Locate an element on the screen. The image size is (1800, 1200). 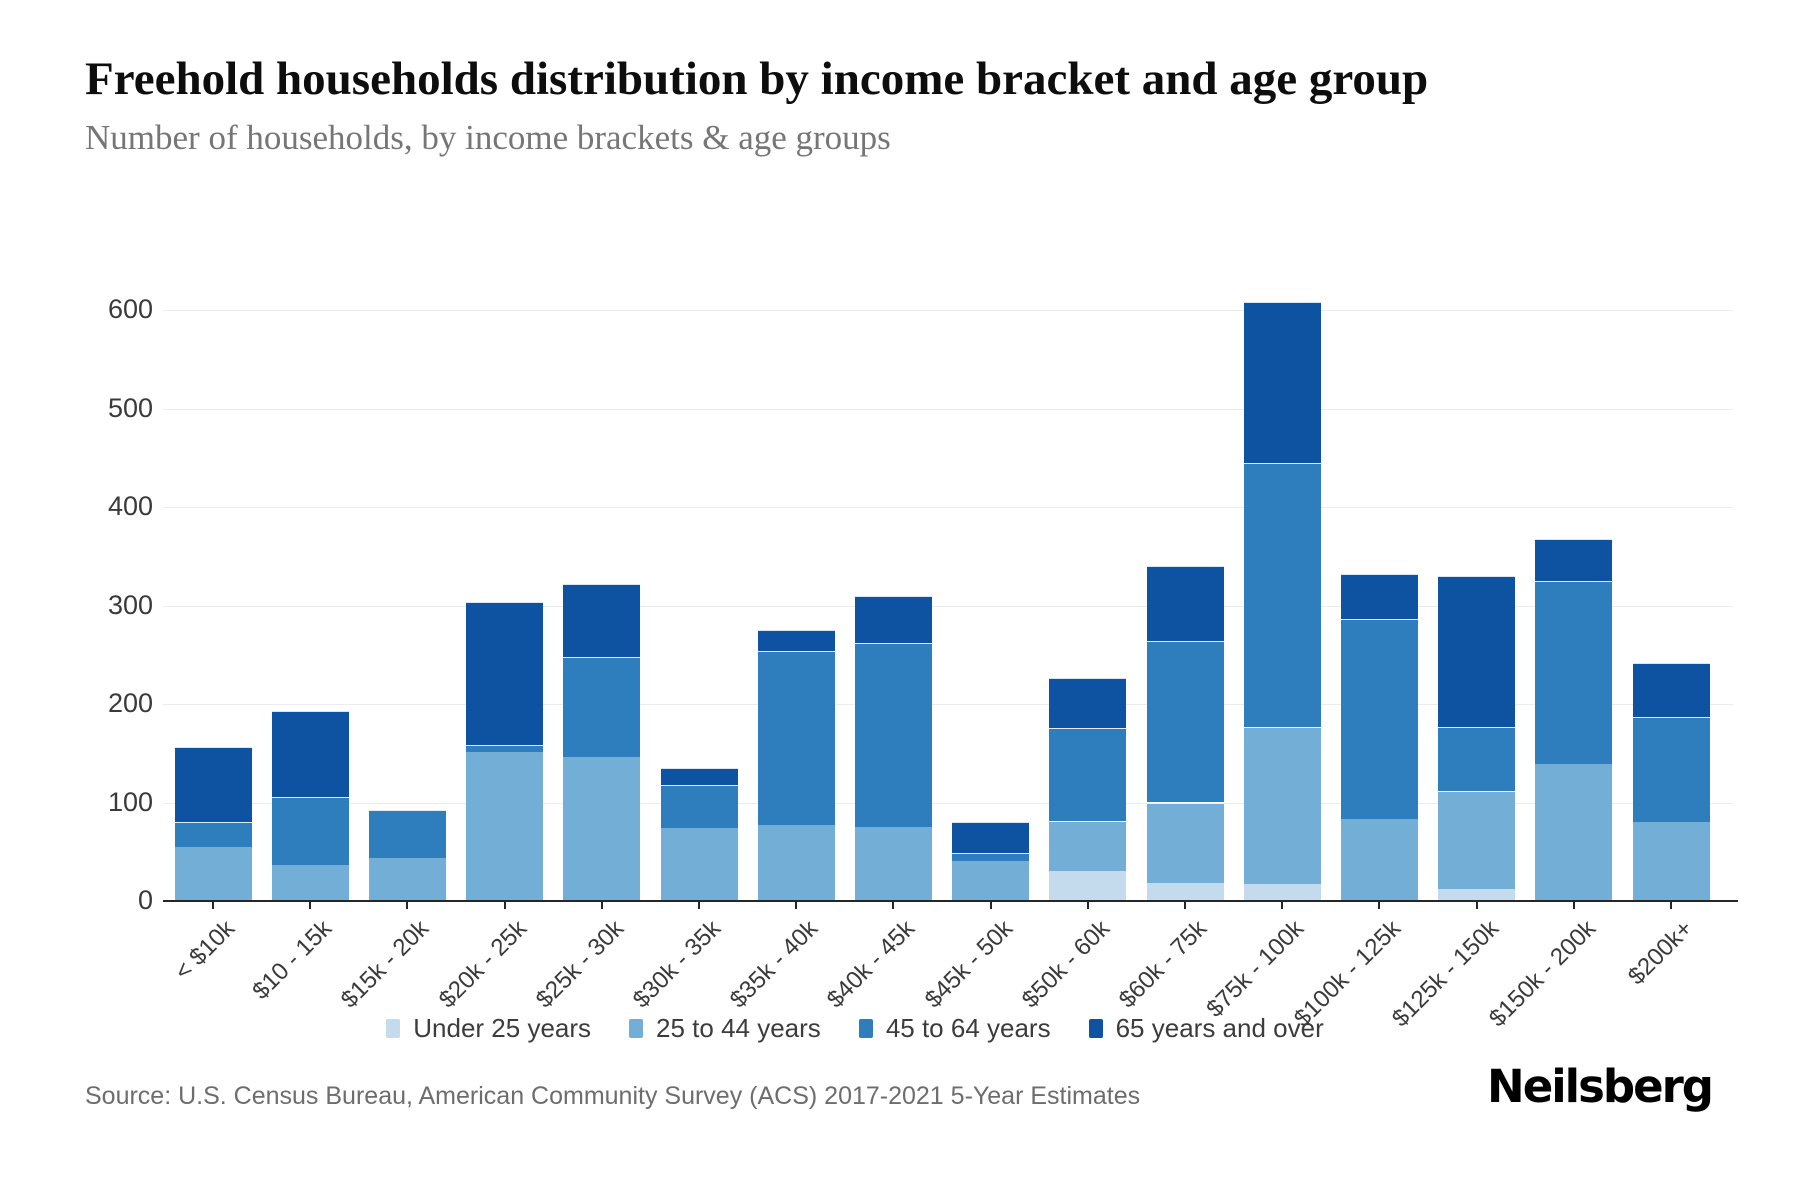
bar-$50k - 60k-25 to 44 years is located at coordinates (1088, 846).